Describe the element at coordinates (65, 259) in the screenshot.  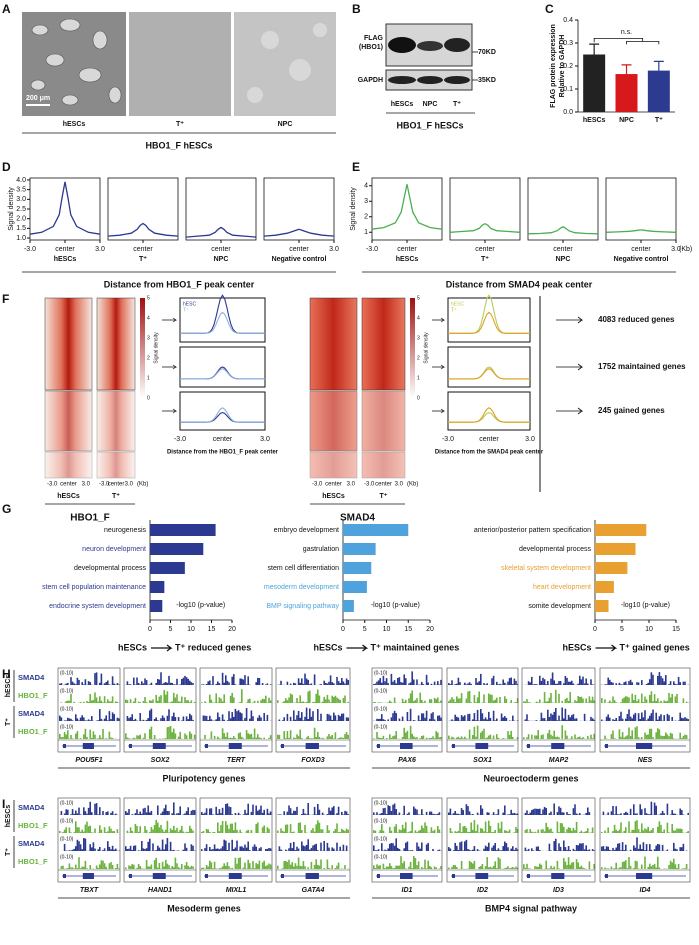
I see `x-axis-title: hESCs` at that location.